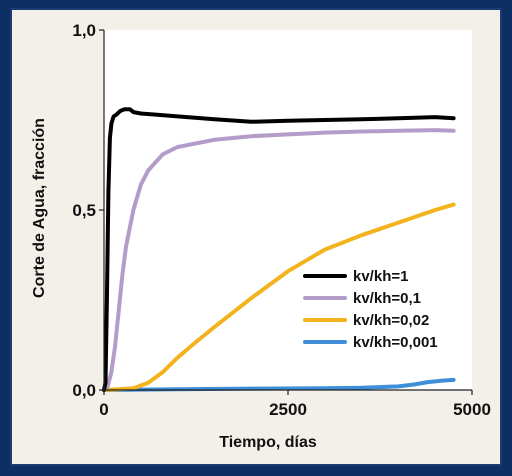 This screenshot has height=476, width=512. I want to click on y-tick-label: 0,5, so click(84, 210).